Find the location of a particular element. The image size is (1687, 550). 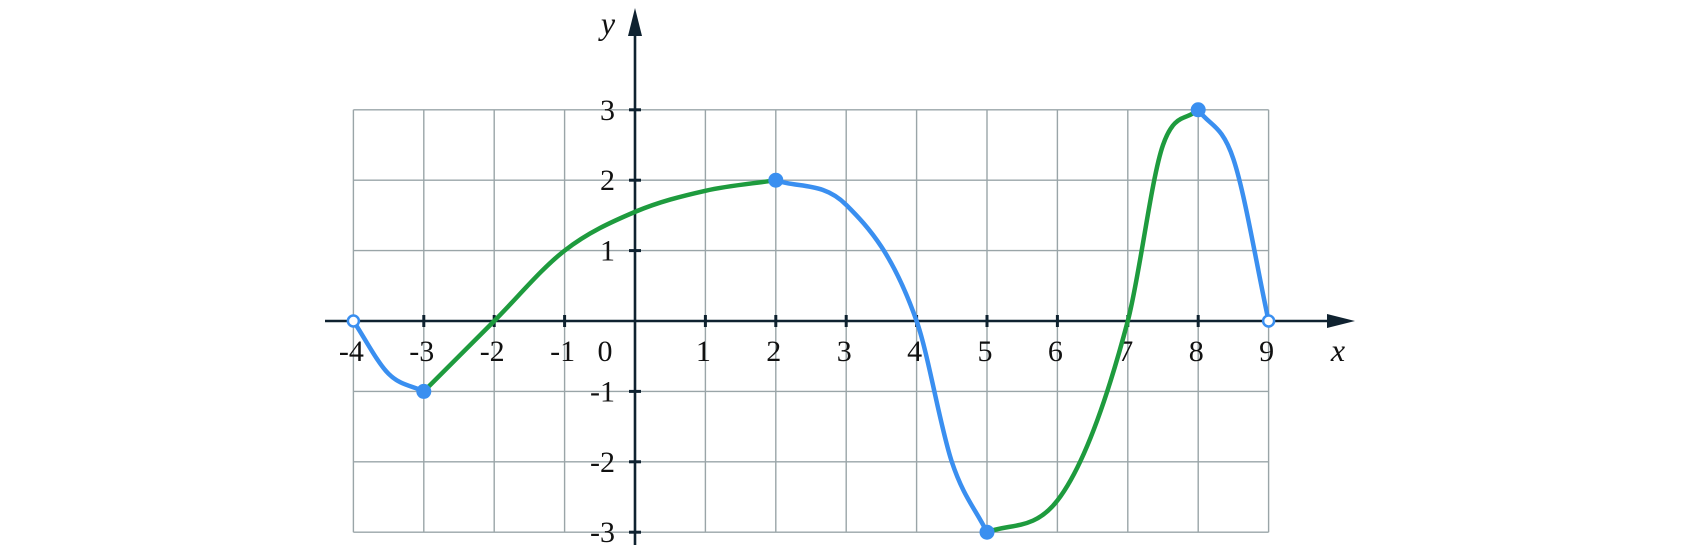

y-axis-label: y is located at coordinates (607, 23).